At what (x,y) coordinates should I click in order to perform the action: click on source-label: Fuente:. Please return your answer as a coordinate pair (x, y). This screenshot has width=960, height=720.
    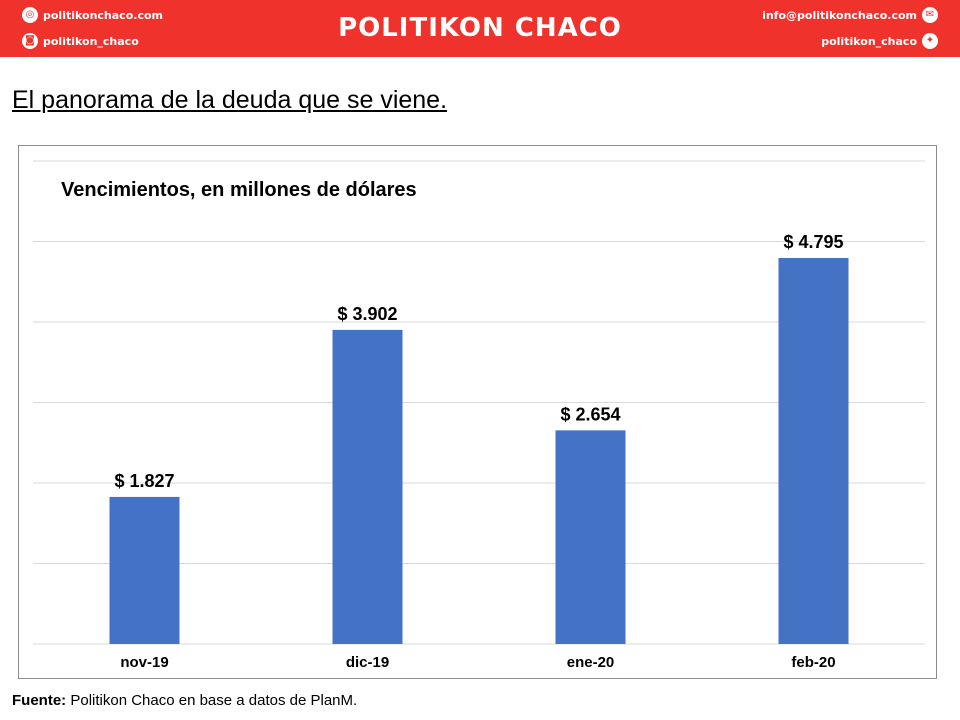
    Looking at the image, I should click on (39, 700).